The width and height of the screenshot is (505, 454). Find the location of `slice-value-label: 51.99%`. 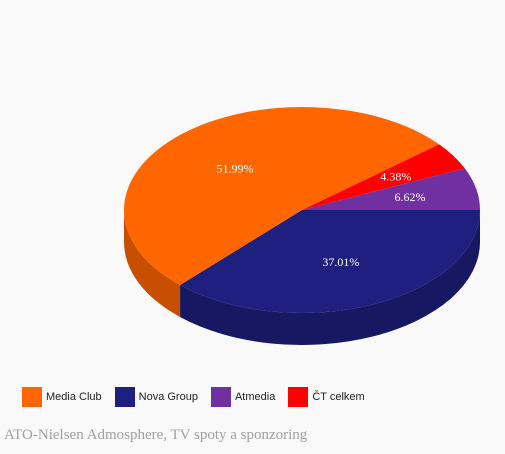

slice-value-label: 51.99% is located at coordinates (235, 169).